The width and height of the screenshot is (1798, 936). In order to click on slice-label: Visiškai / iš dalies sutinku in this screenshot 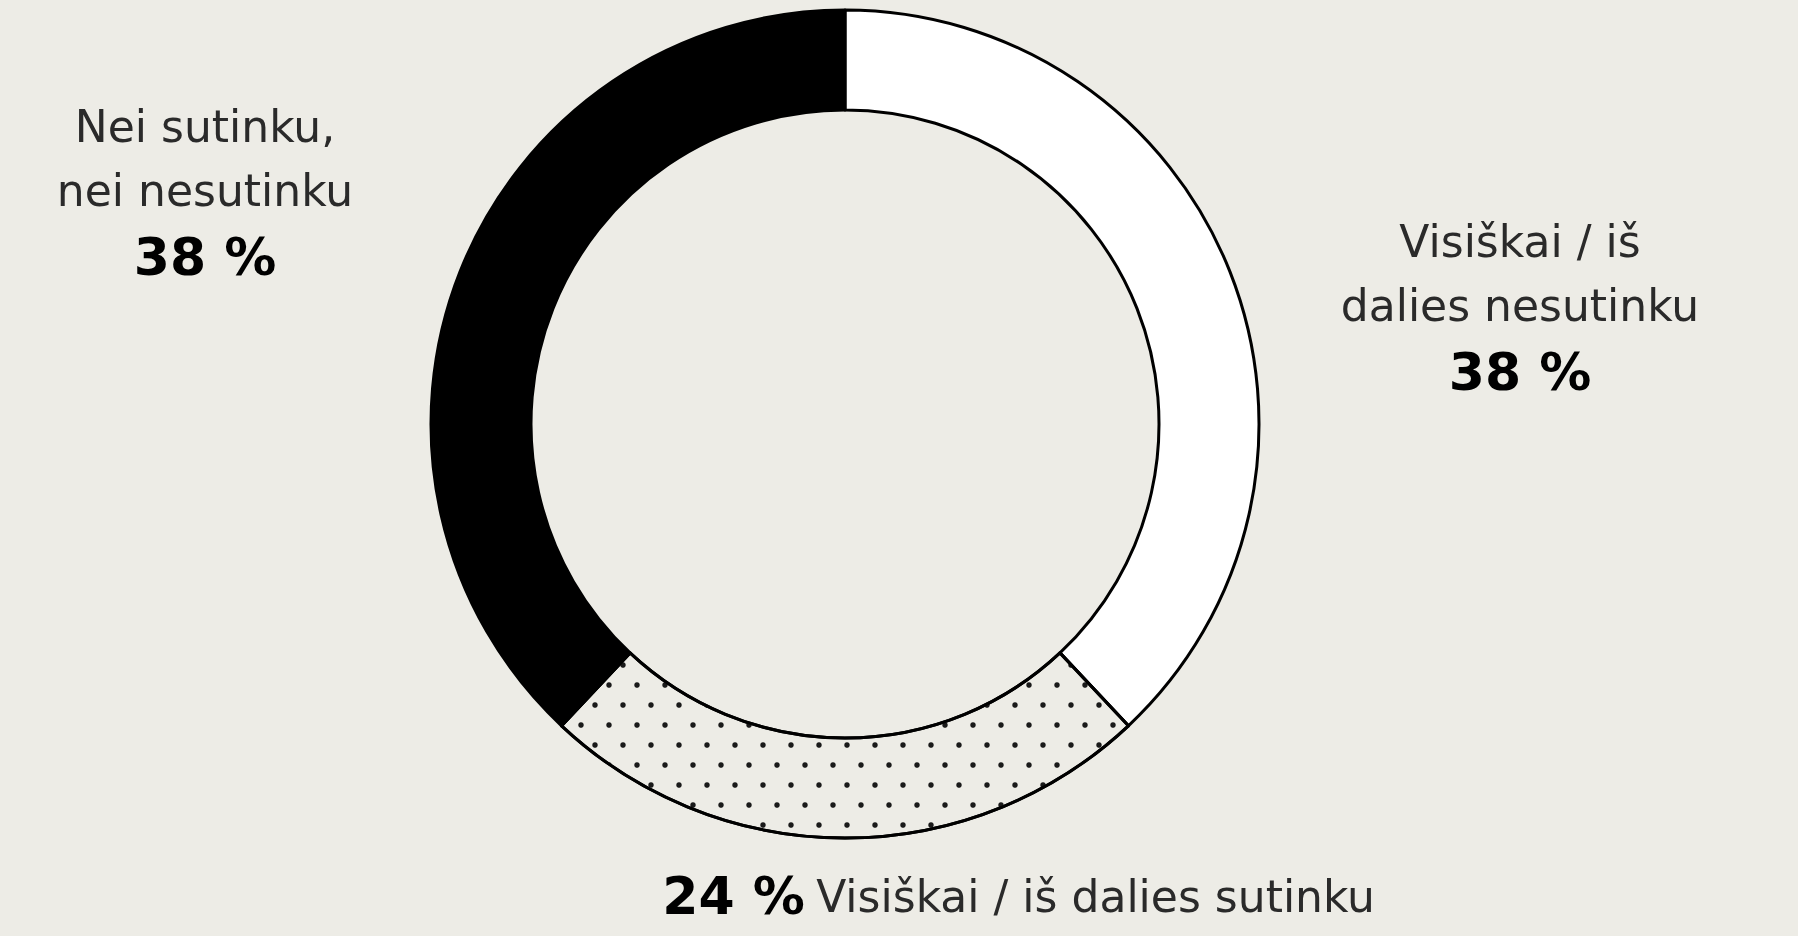, I will do `click(1095, 896)`.